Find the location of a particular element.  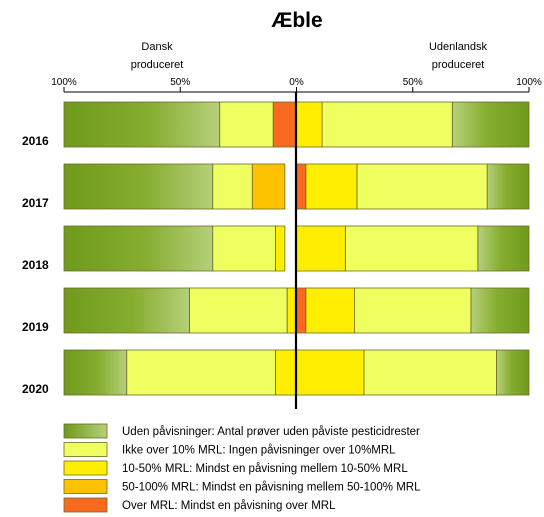

bar-udenlandsk-ikke10-2018 is located at coordinates (411, 248).